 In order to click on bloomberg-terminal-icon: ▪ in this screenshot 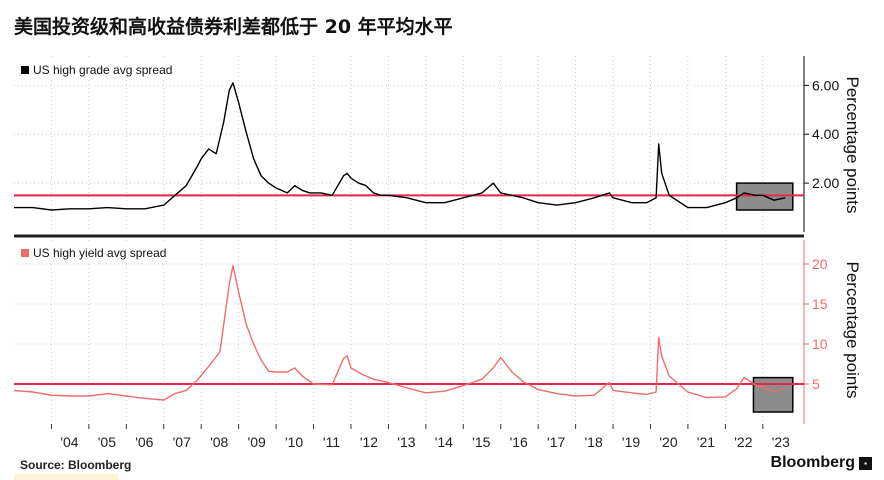, I will do `click(865, 463)`.